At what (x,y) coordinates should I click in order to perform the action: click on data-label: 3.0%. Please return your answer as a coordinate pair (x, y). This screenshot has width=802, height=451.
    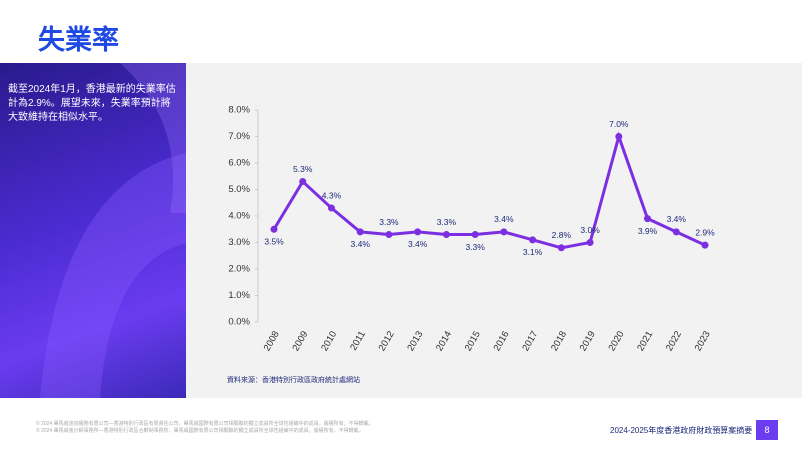
    Looking at the image, I should click on (590, 230).